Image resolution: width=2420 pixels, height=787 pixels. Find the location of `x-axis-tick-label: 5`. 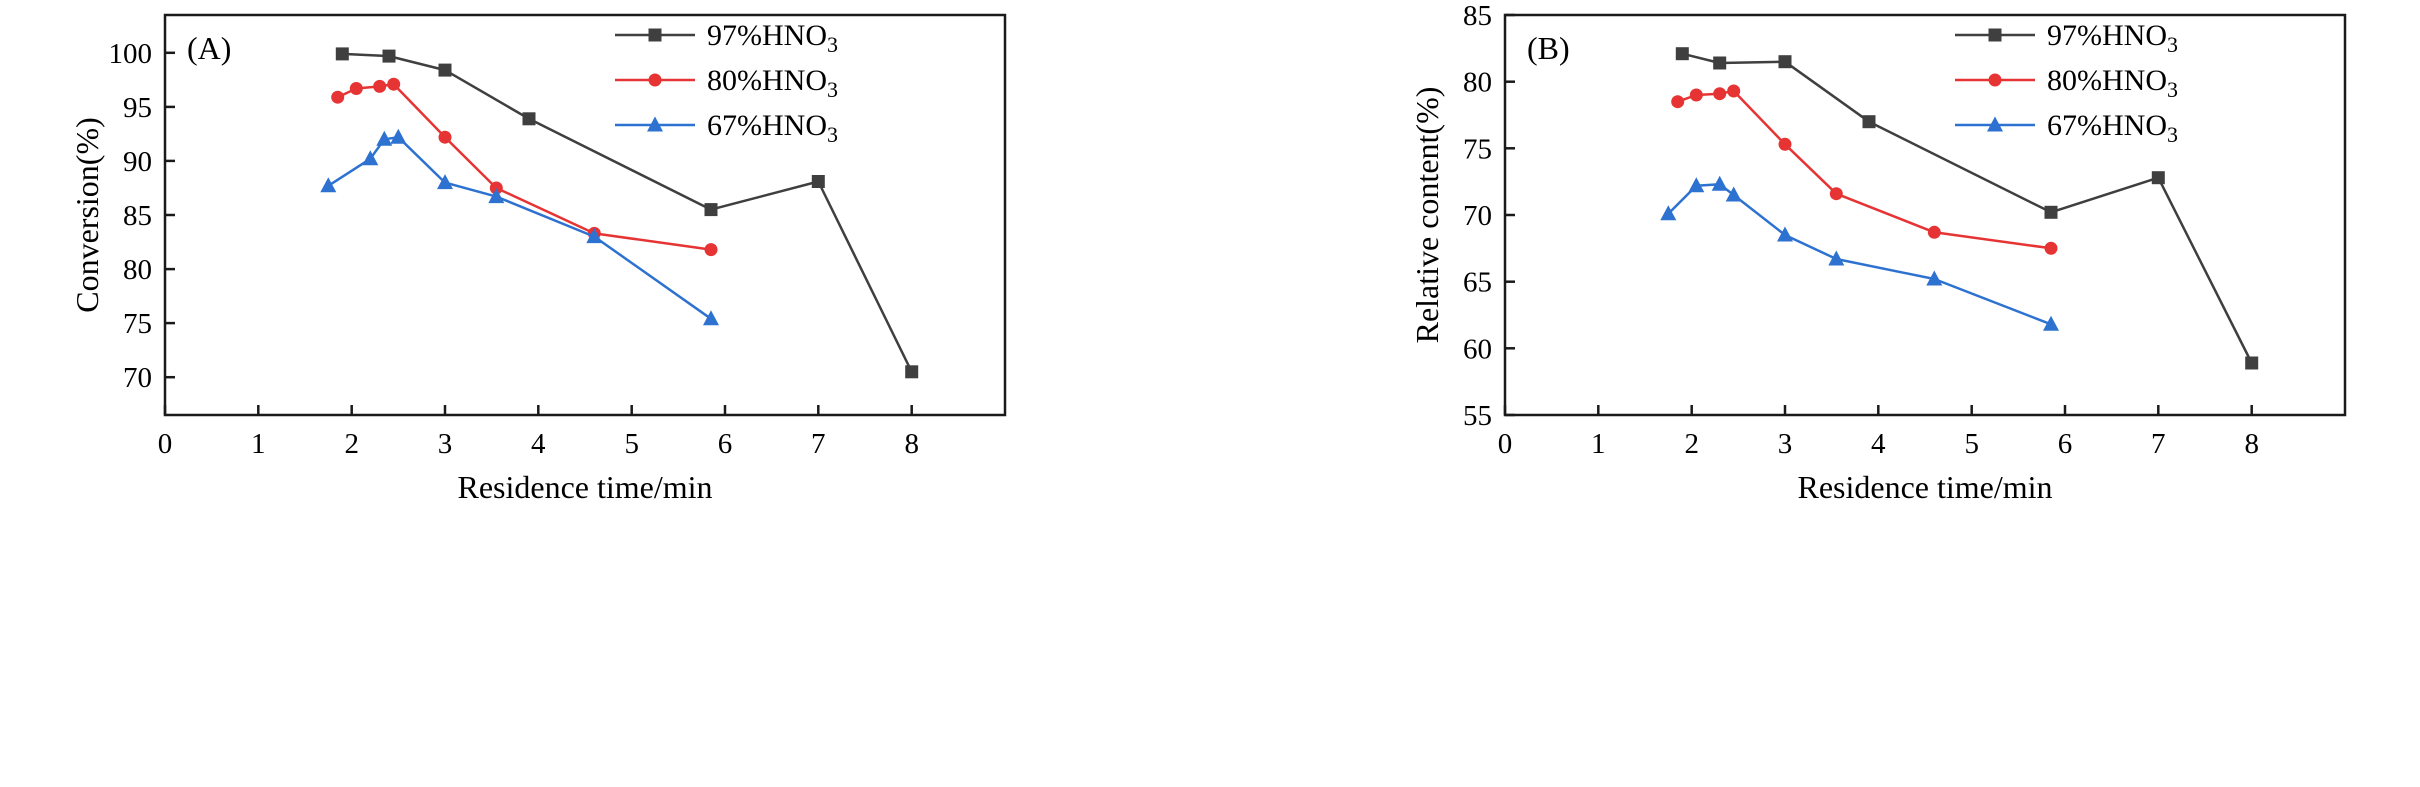

x-axis-tick-label: 5 is located at coordinates (631, 444).